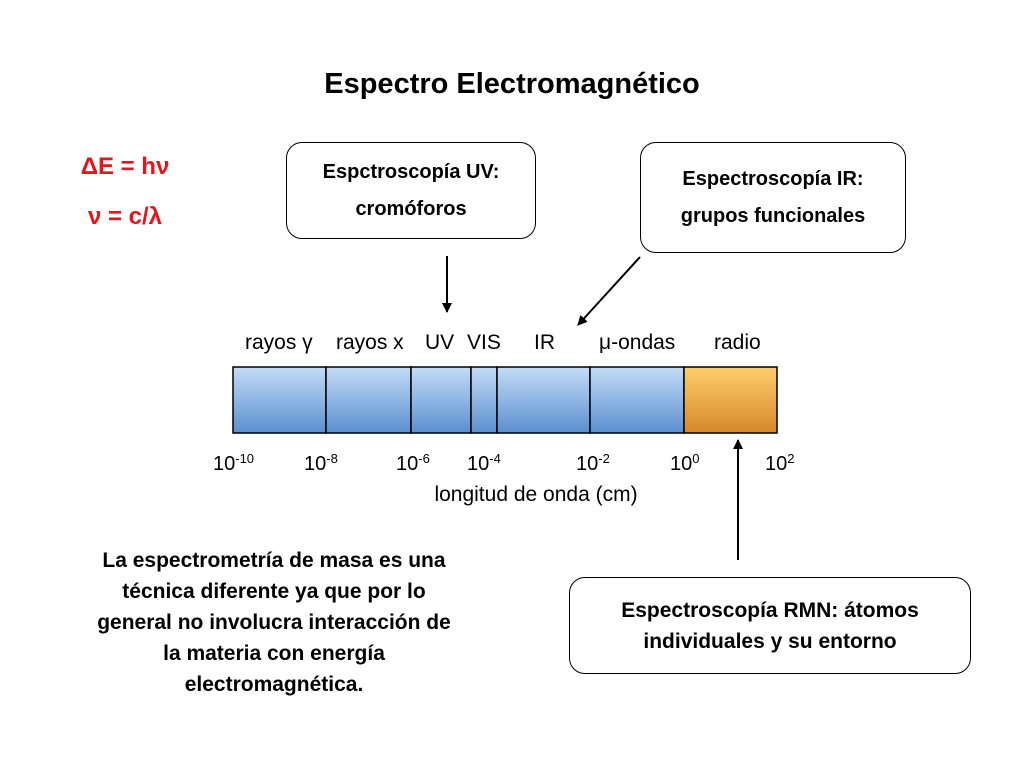  What do you see at coordinates (637, 342) in the screenshot?
I see `region-label-microwave: μ-ondas` at bounding box center [637, 342].